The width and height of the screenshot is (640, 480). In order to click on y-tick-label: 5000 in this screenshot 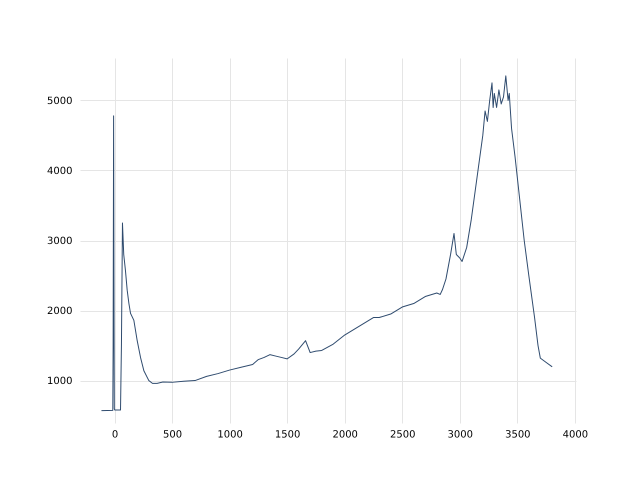, I will do `click(59, 101)`.